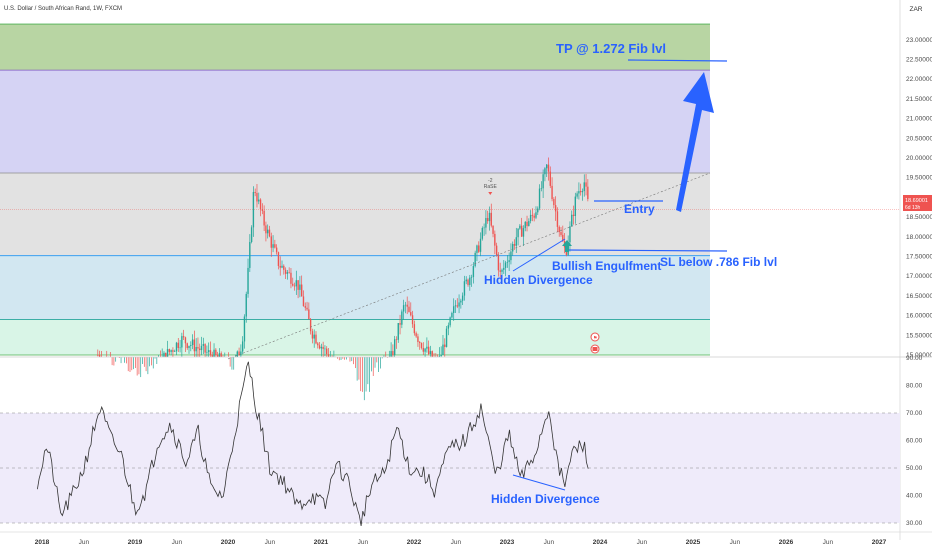 The image size is (932, 555). What do you see at coordinates (545, 499) in the screenshot?
I see `hidden-divergence-rsi-label: Hidden Divergence` at bounding box center [545, 499].